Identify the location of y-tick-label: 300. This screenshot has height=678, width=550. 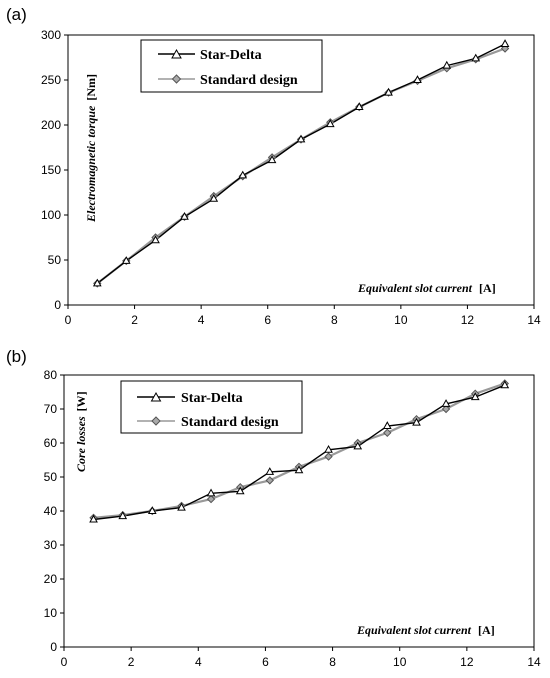
(51, 35).